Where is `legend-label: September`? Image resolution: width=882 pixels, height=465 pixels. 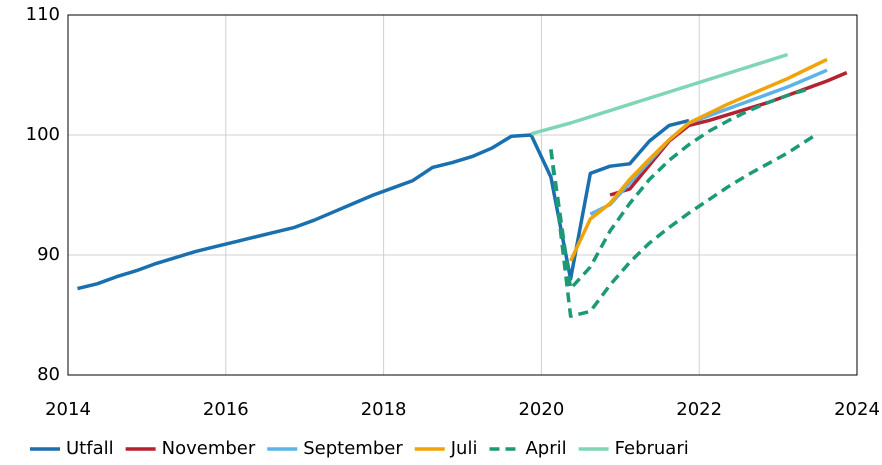 legend-label: September is located at coordinates (353, 448).